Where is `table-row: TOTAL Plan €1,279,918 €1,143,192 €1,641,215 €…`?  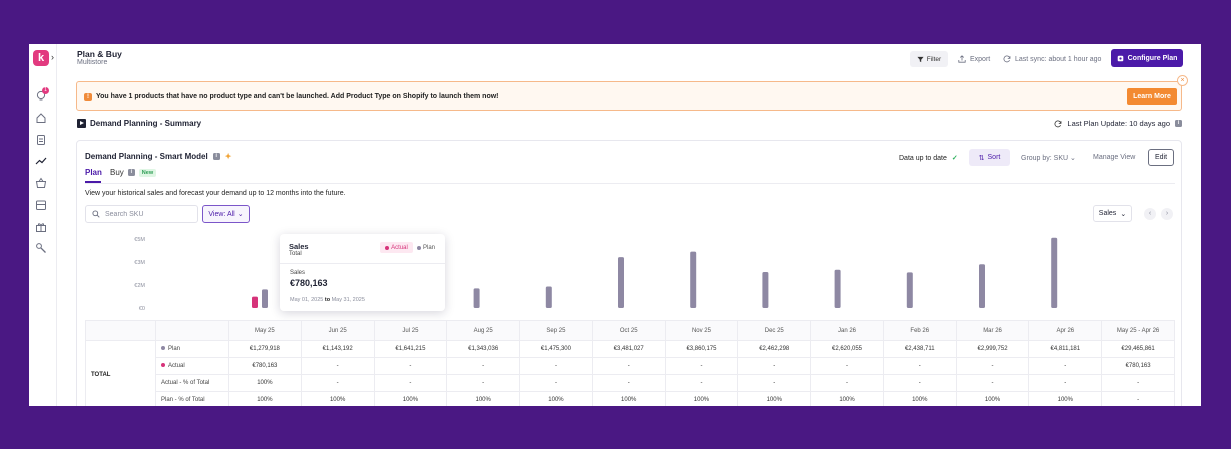 table-row: TOTAL Plan €1,279,918 €1,143,192 €1,641,215 €… is located at coordinates (630, 373).